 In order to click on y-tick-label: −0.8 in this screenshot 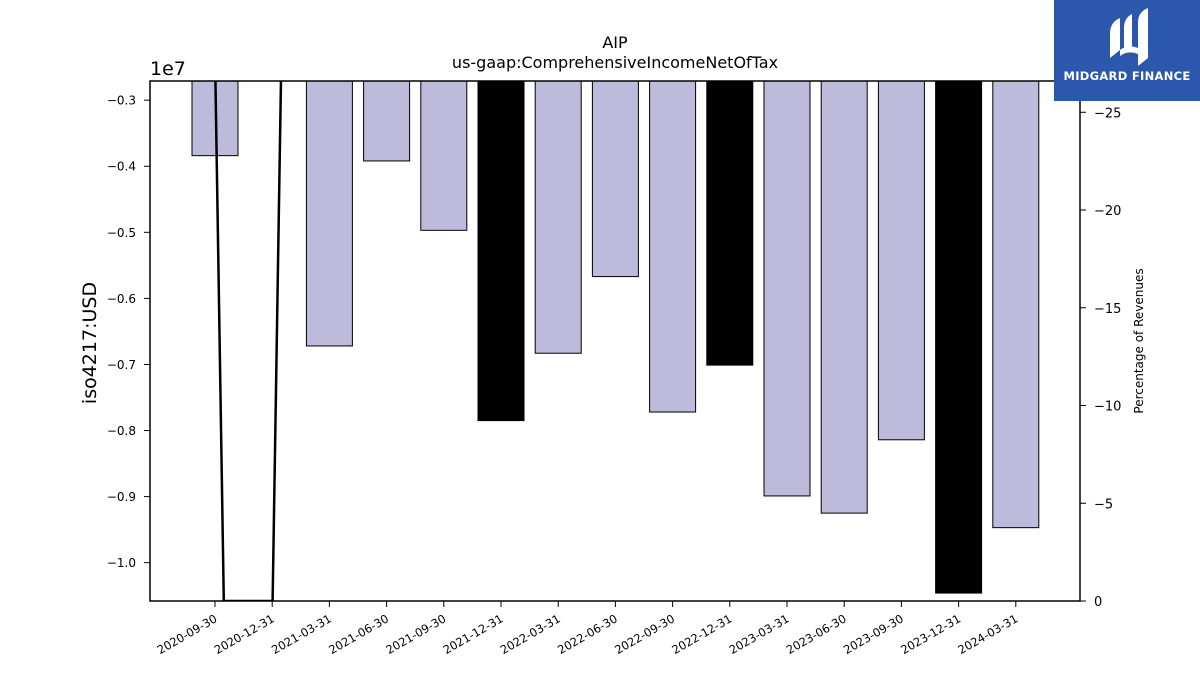, I will do `click(121, 431)`.